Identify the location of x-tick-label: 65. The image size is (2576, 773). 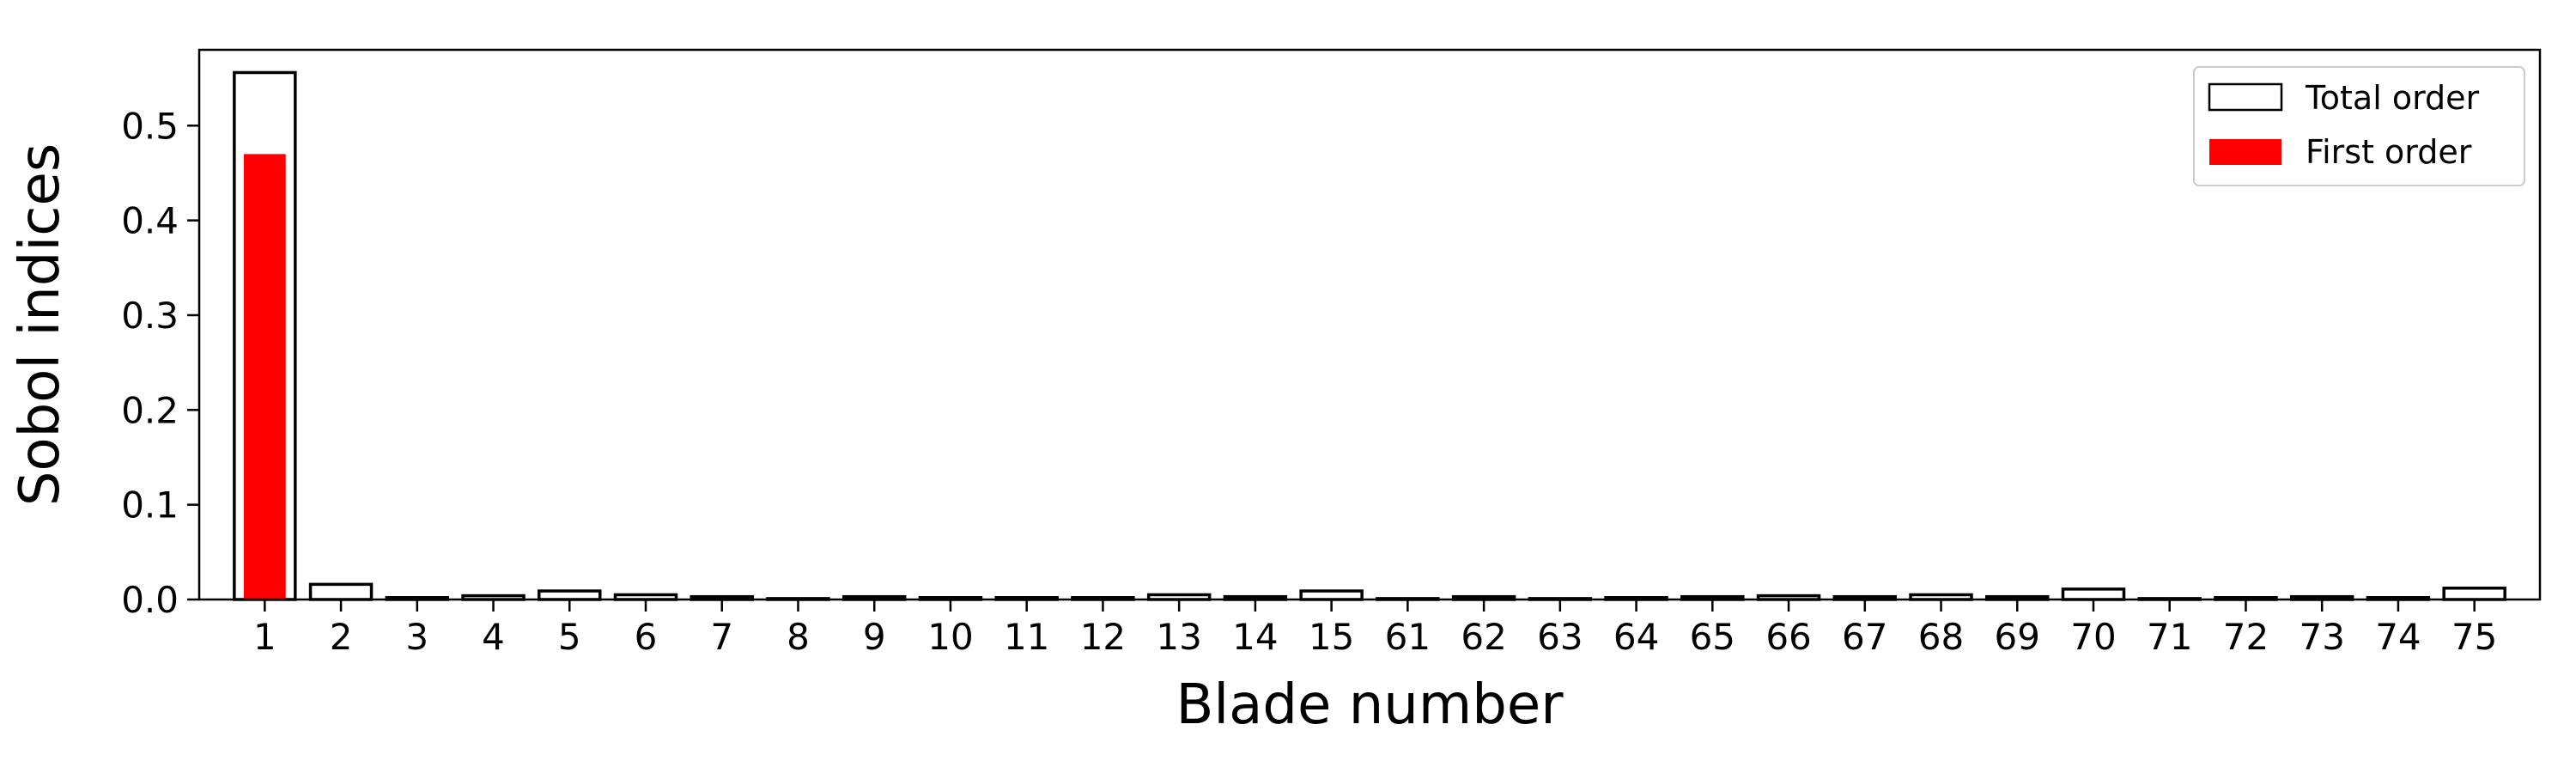
(1712, 637).